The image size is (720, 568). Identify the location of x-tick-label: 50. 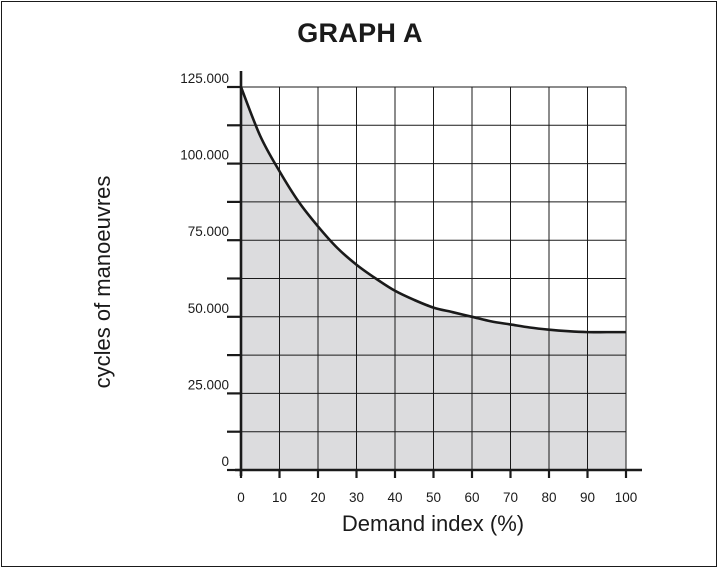
(433, 497).